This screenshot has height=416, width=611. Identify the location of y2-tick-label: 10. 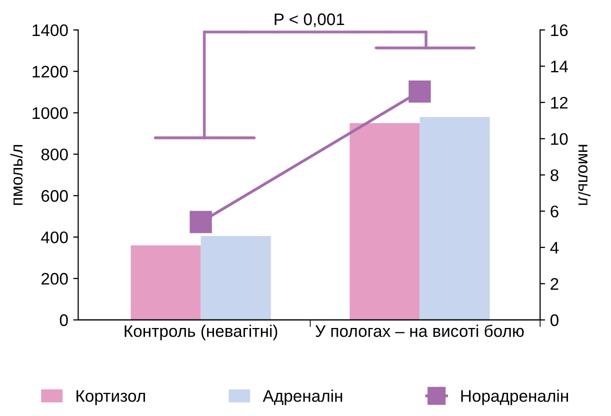
(559, 139).